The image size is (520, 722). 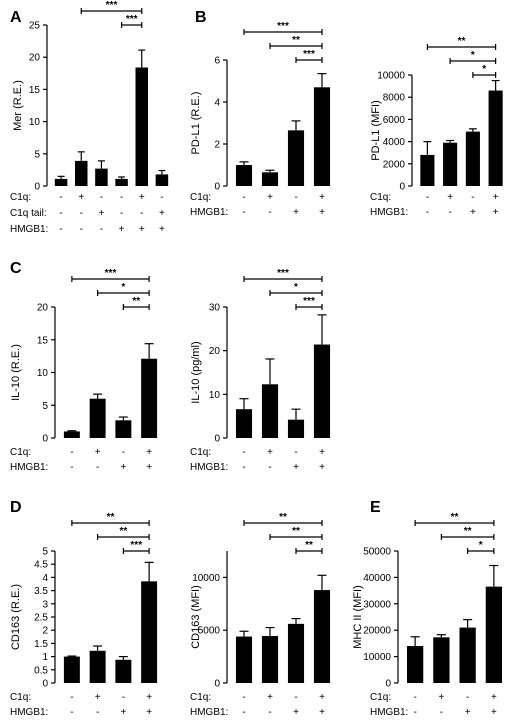 What do you see at coordinates (45, 631) in the screenshot?
I see `y-tick-label: 2` at bounding box center [45, 631].